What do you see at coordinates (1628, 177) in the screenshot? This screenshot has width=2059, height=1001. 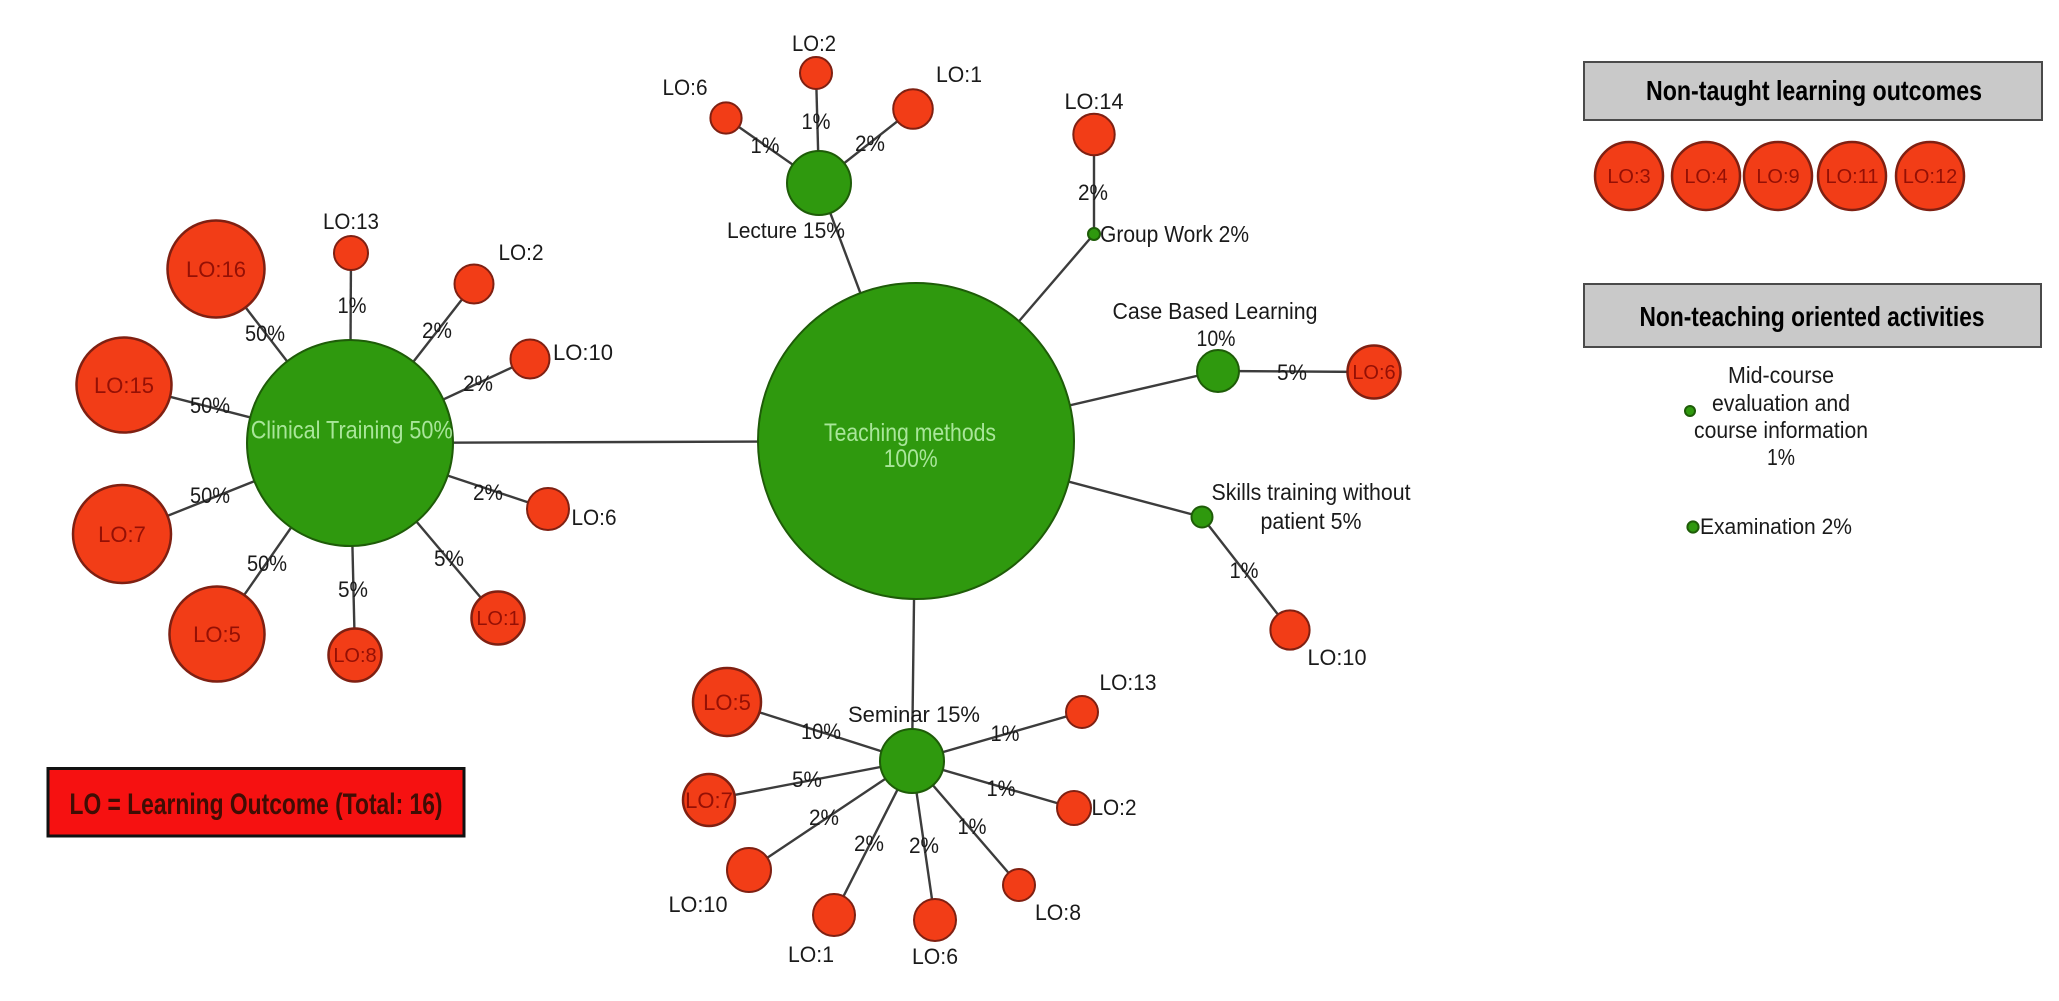 I see `svg-text: LO:3` at bounding box center [1628, 177].